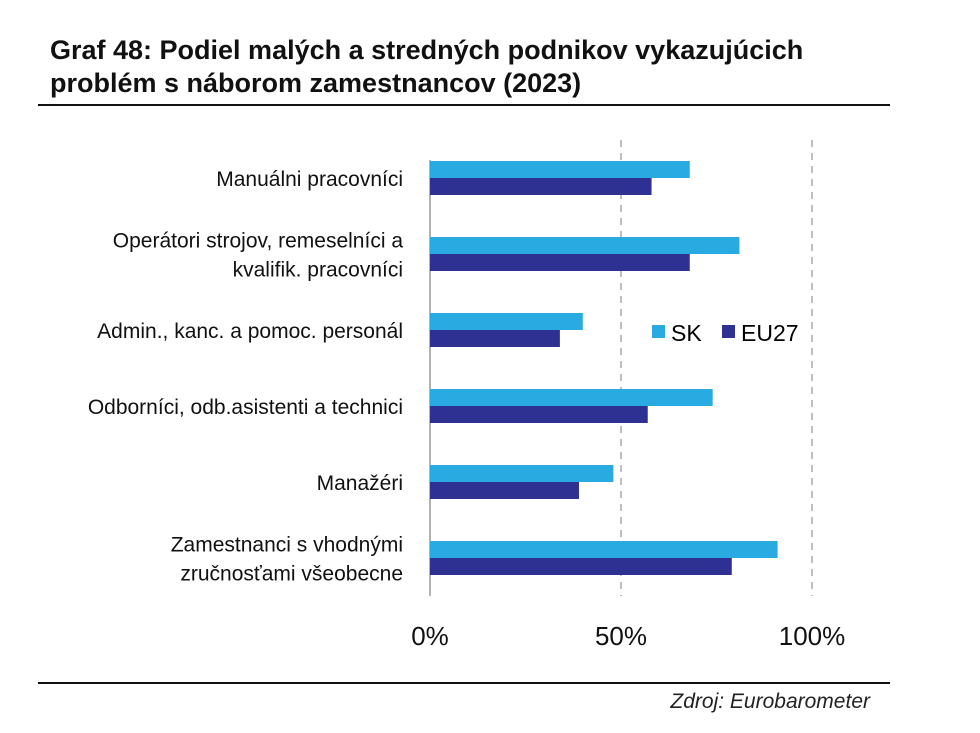 The height and width of the screenshot is (733, 980). I want to click on category-label: kvalifik. pracovníci, so click(318, 270).